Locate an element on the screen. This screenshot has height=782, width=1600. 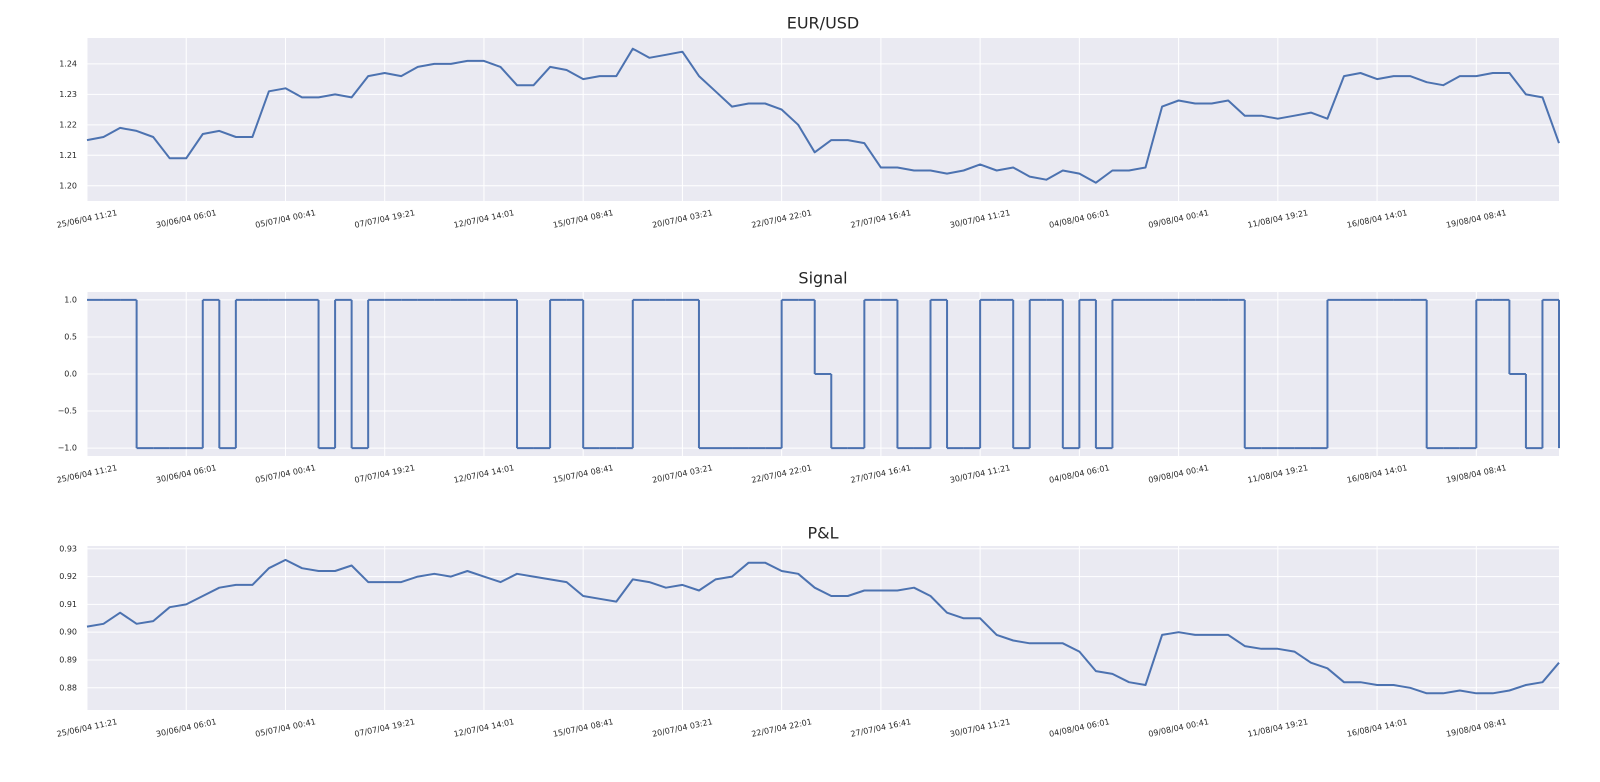
y-tick-label: 0.0 is located at coordinates (70, 374).